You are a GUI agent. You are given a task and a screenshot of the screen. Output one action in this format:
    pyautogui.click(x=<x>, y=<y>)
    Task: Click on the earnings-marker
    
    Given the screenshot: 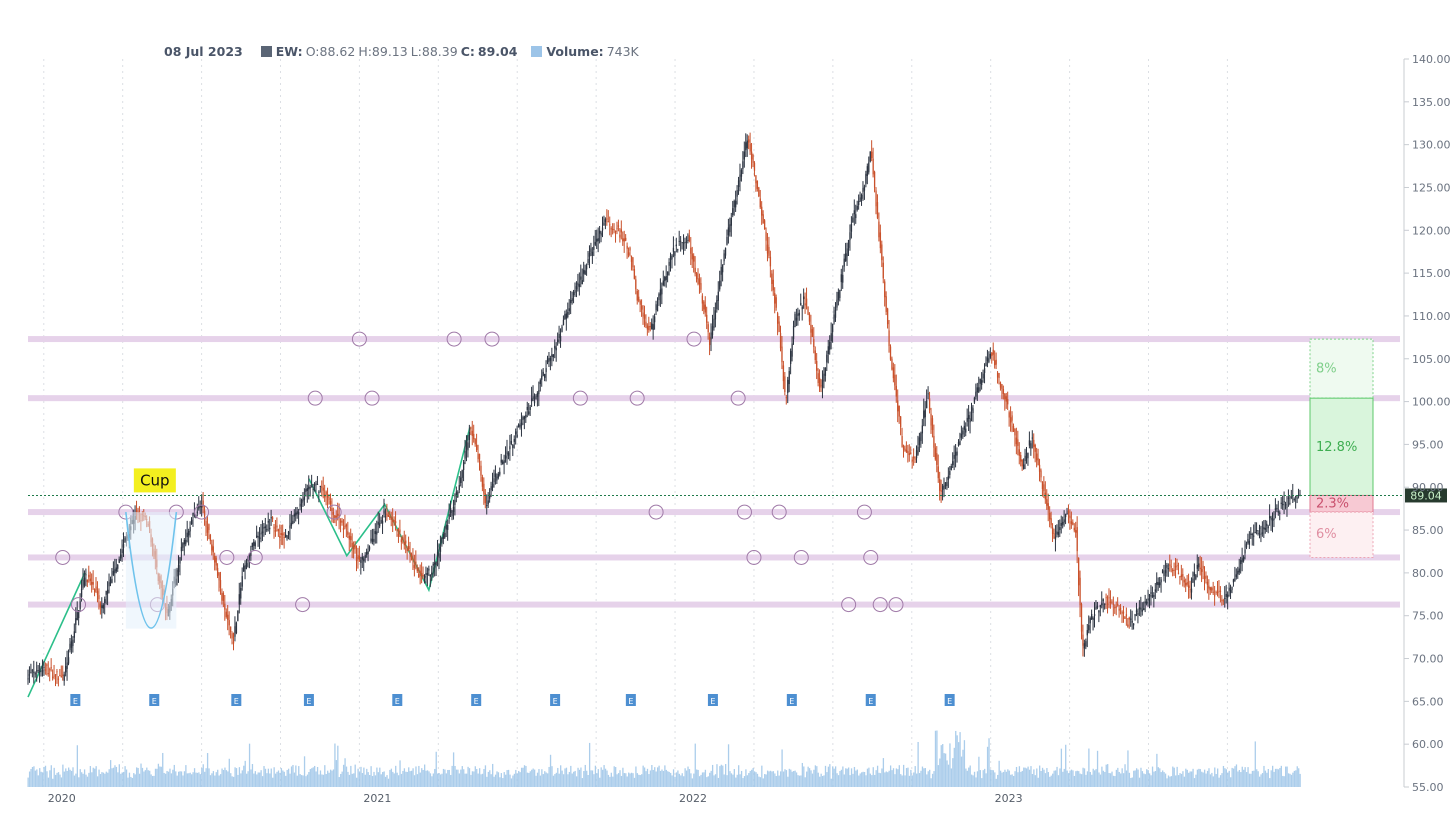 What is the action you would take?
    pyautogui.click(x=154, y=700)
    